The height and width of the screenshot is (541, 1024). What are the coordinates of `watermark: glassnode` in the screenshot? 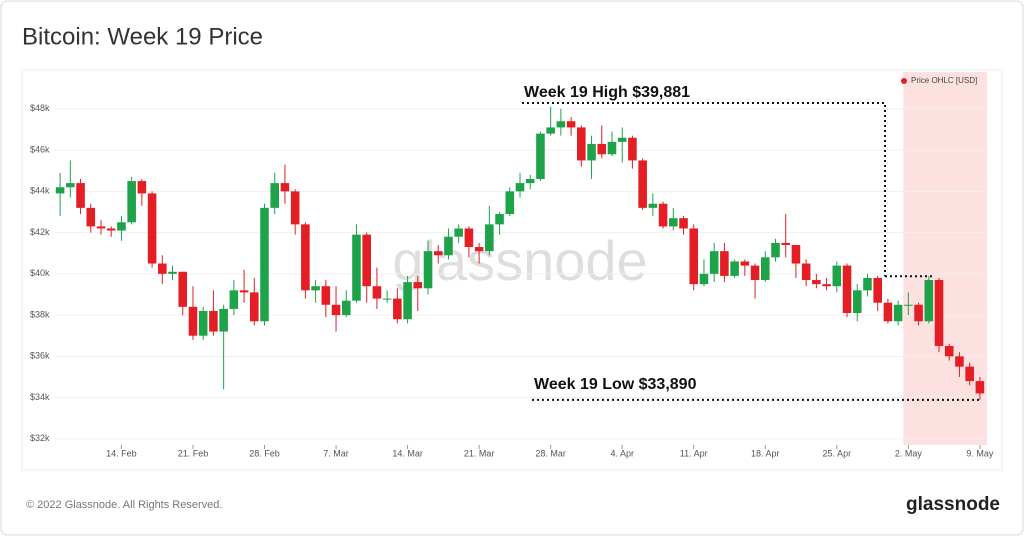 It's located at (519, 260).